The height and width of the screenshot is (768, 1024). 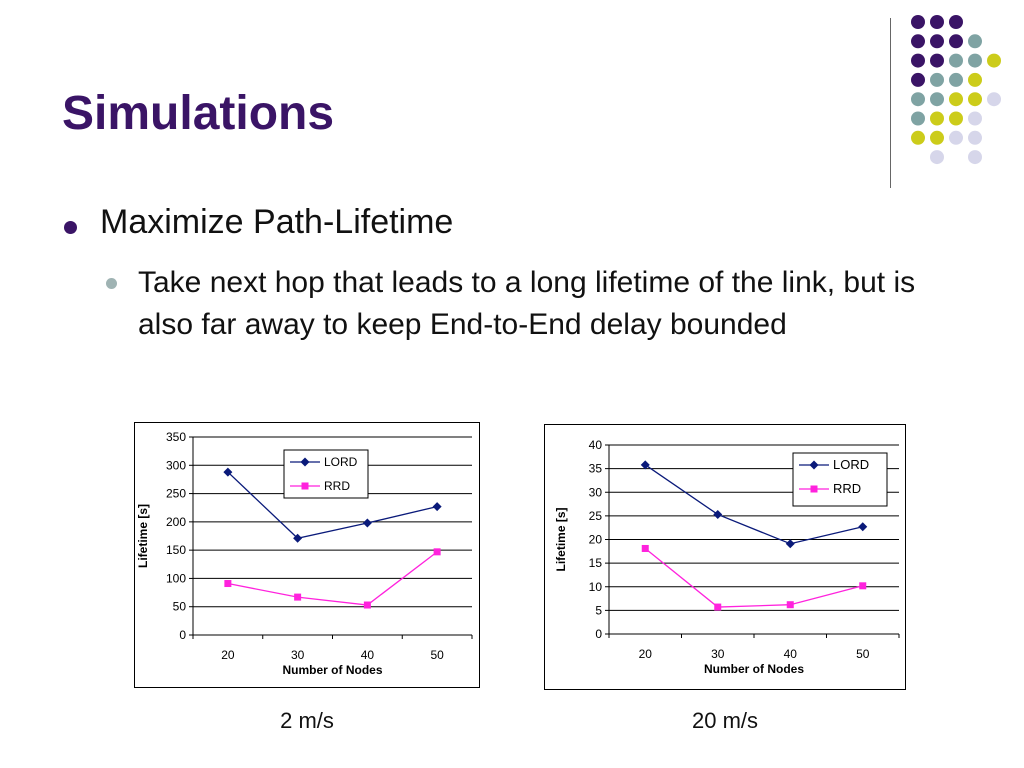 I want to click on decorative-dot-grid, so click(x=956, y=90).